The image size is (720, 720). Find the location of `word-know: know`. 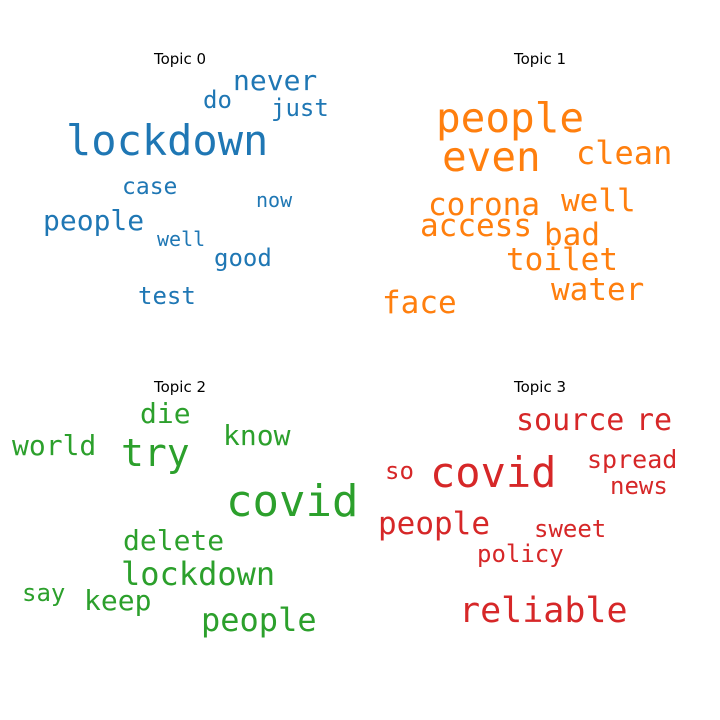

word-know: know is located at coordinates (257, 435).